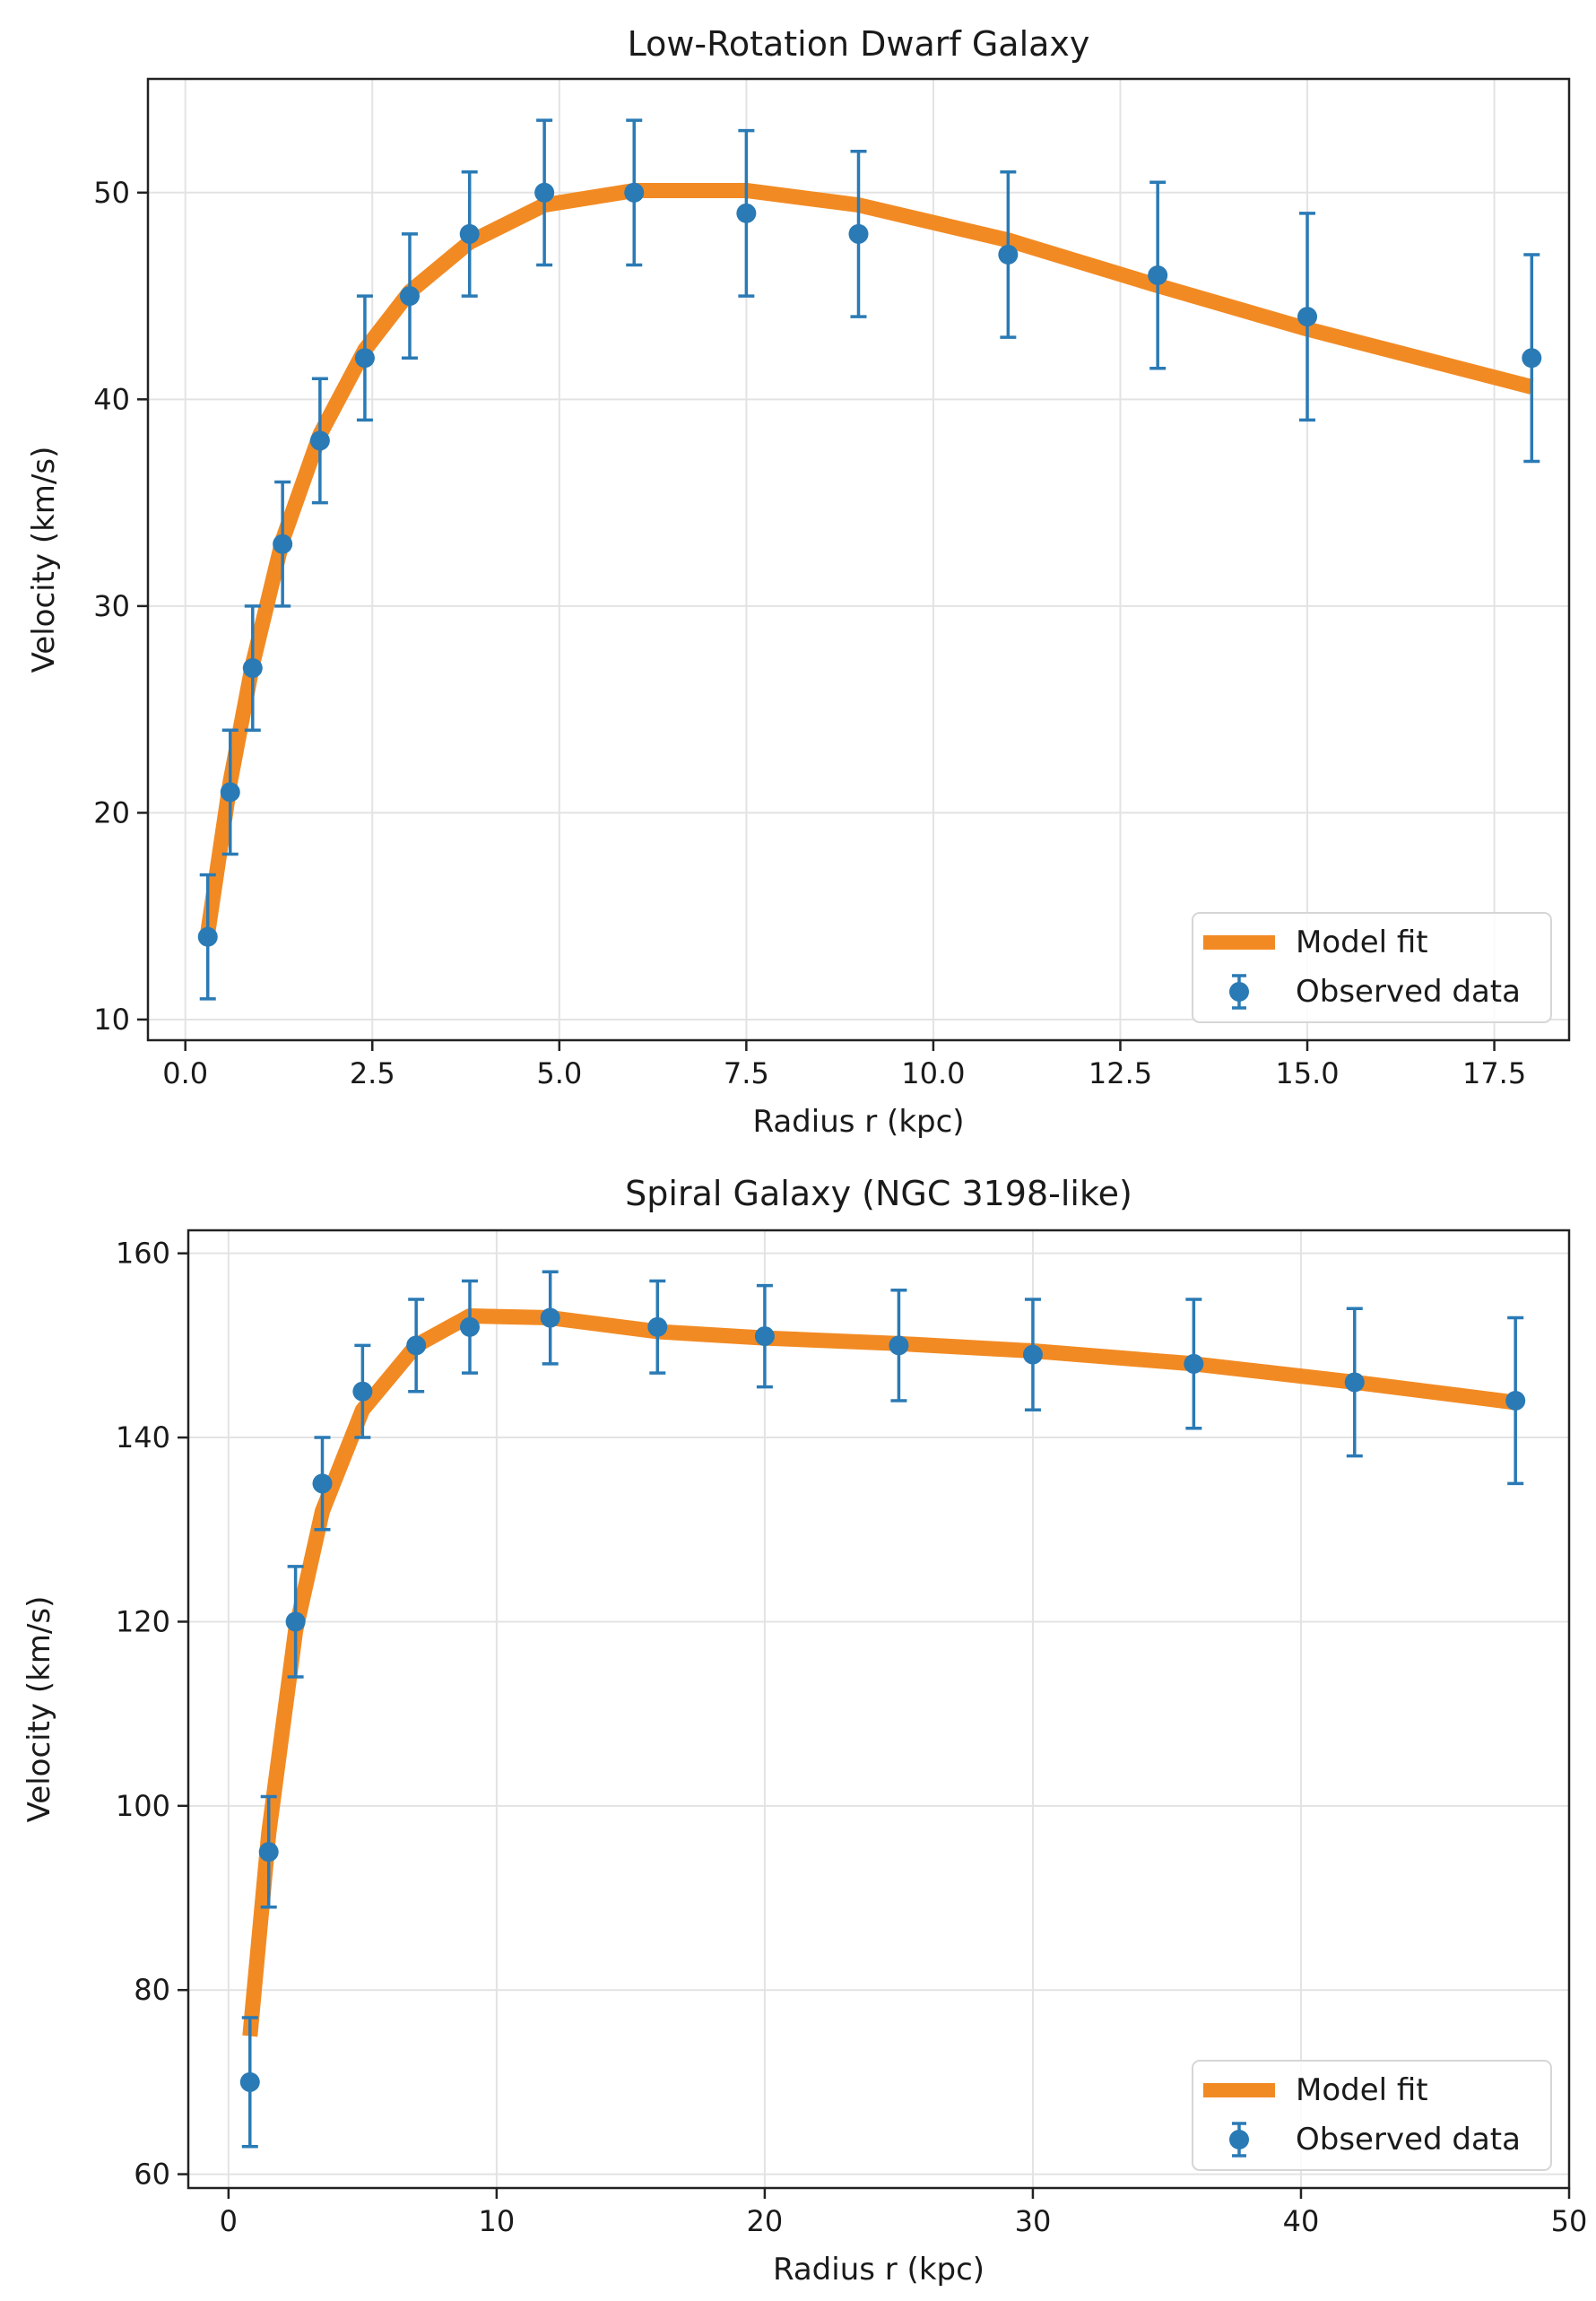 The width and height of the screenshot is (1596, 2301). Describe the element at coordinates (112, 606) in the screenshot. I see `y-tick-label: 30` at that location.